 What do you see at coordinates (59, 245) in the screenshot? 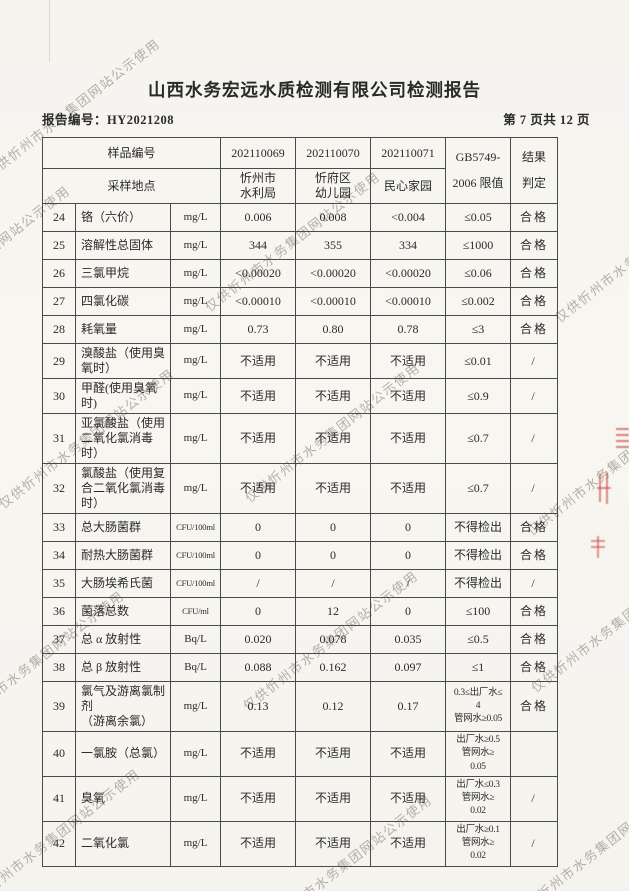
I see `row-number-cell: 25` at bounding box center [59, 245].